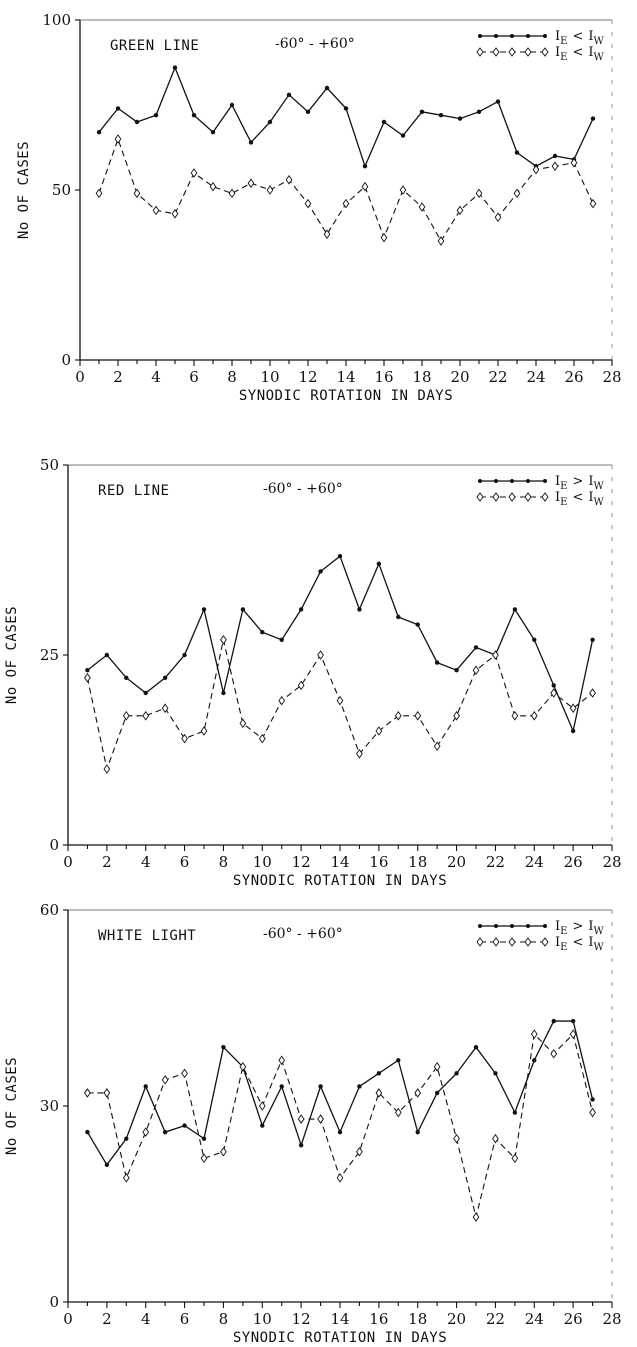 This screenshot has height=1347, width=637. I want to click on x-tick-label: 12, so click(301, 862).